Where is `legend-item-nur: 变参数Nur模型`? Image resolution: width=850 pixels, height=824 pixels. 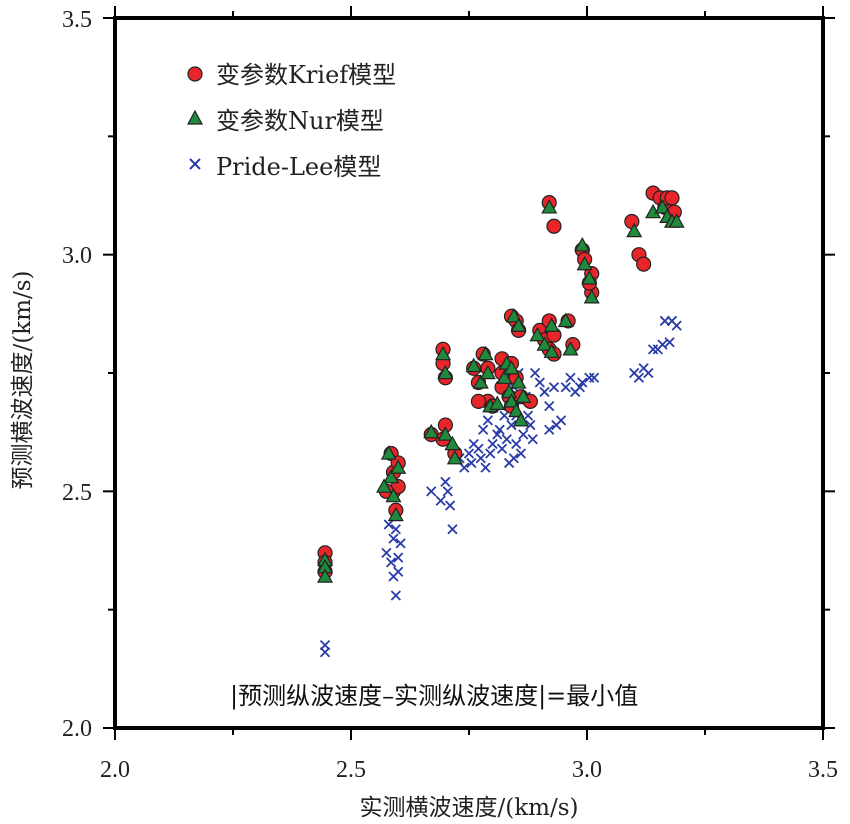 legend-item-nur: 变参数Nur模型 is located at coordinates (285, 121).